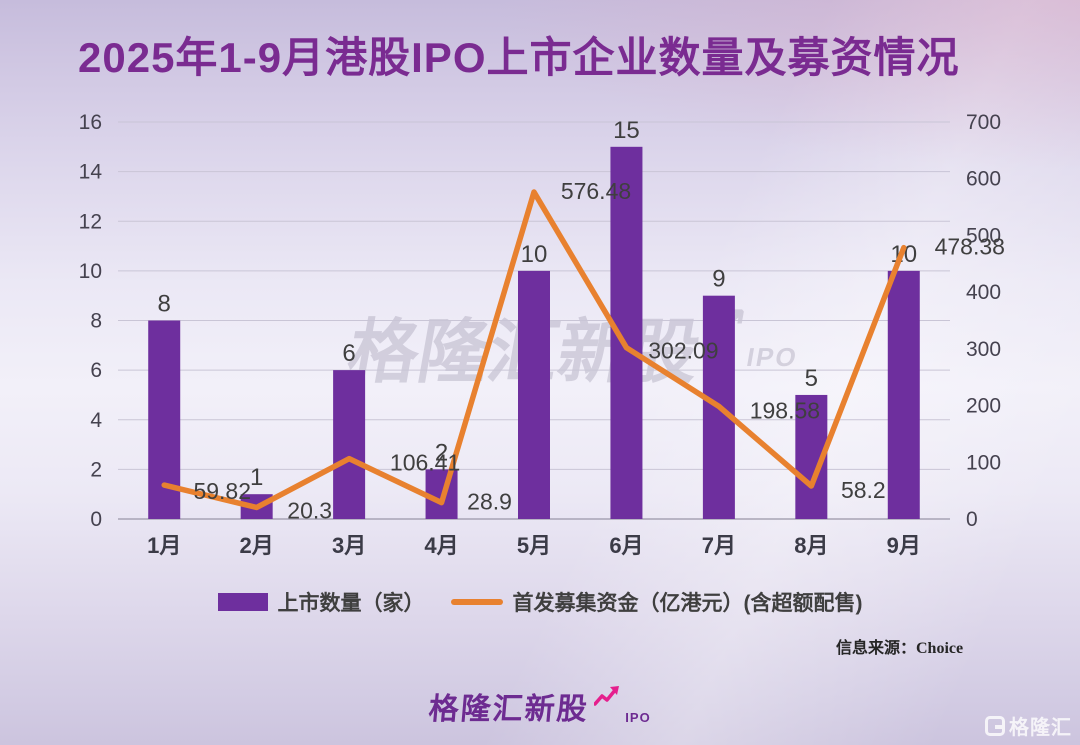  I want to click on legend-item-bar-series: 上市数量（家）, so click(321, 602).